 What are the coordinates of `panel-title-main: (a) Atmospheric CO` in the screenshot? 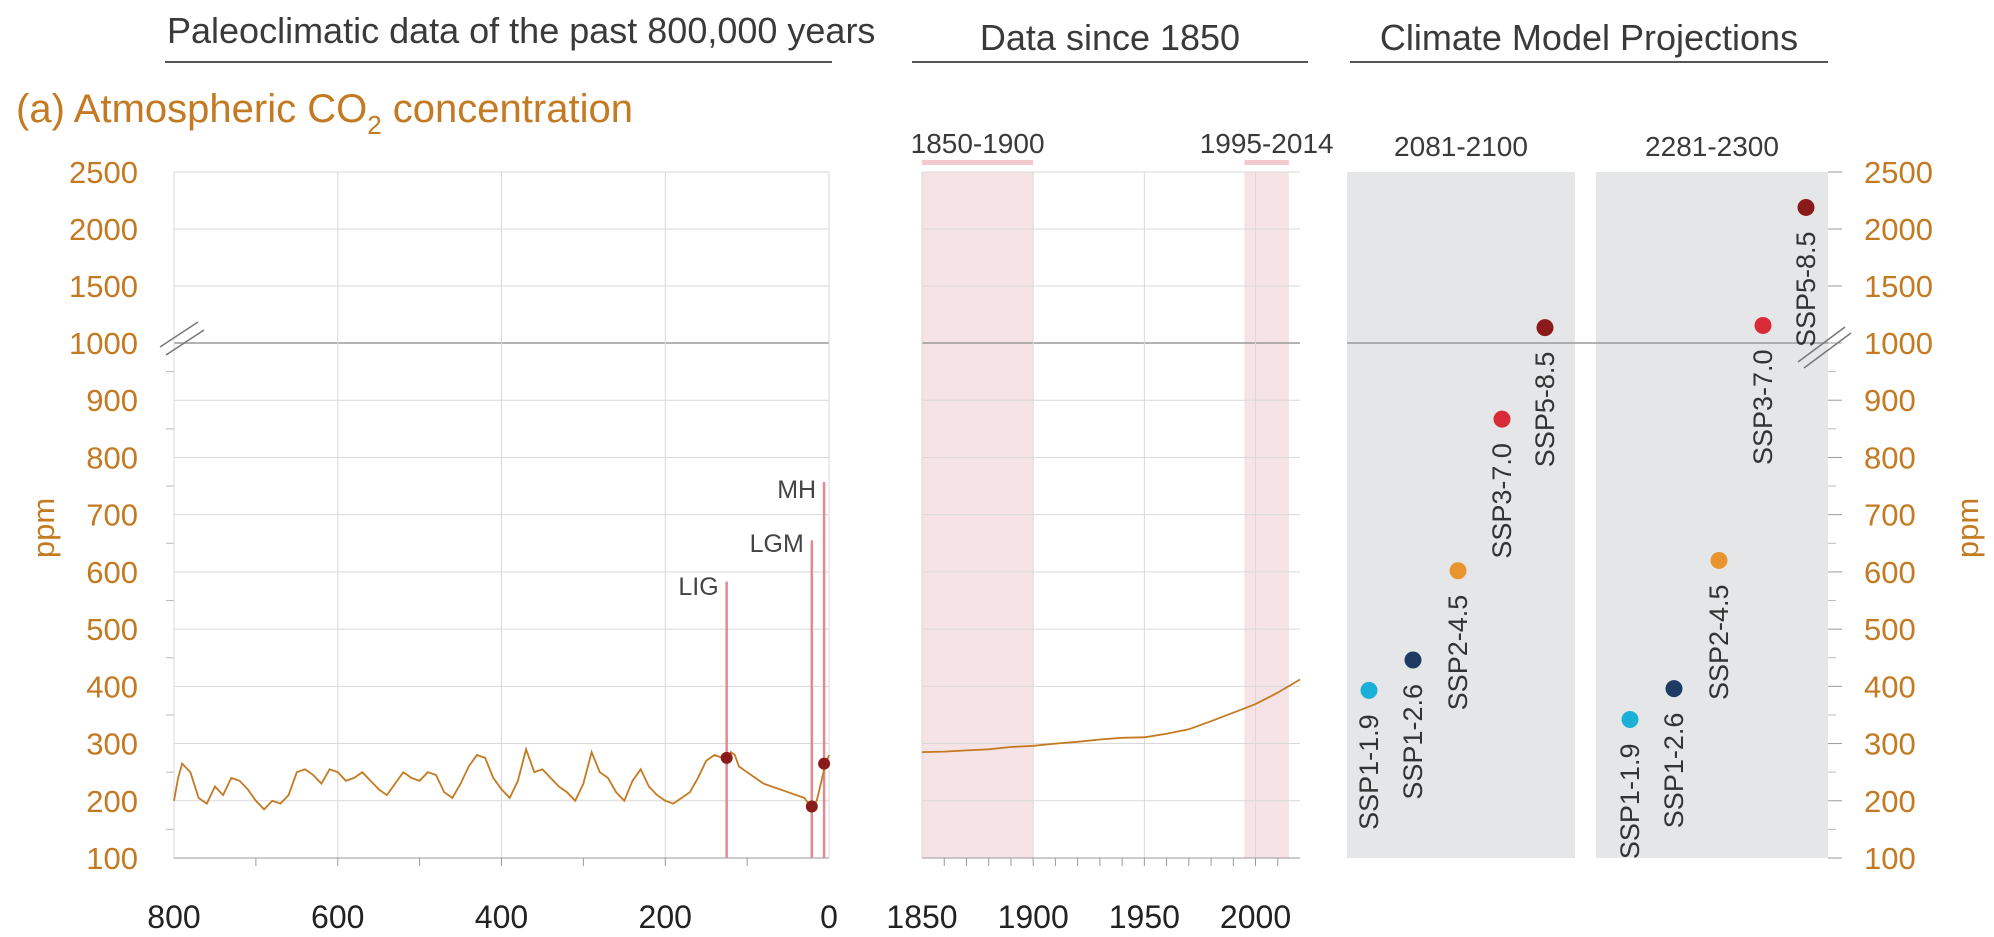 It's located at (191, 109).